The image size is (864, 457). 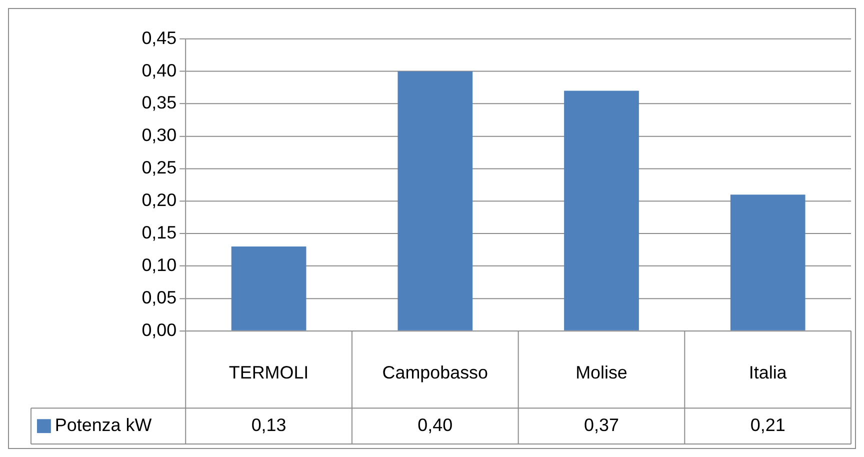 I want to click on y-tick-label: 0,05, so click(x=159, y=297).